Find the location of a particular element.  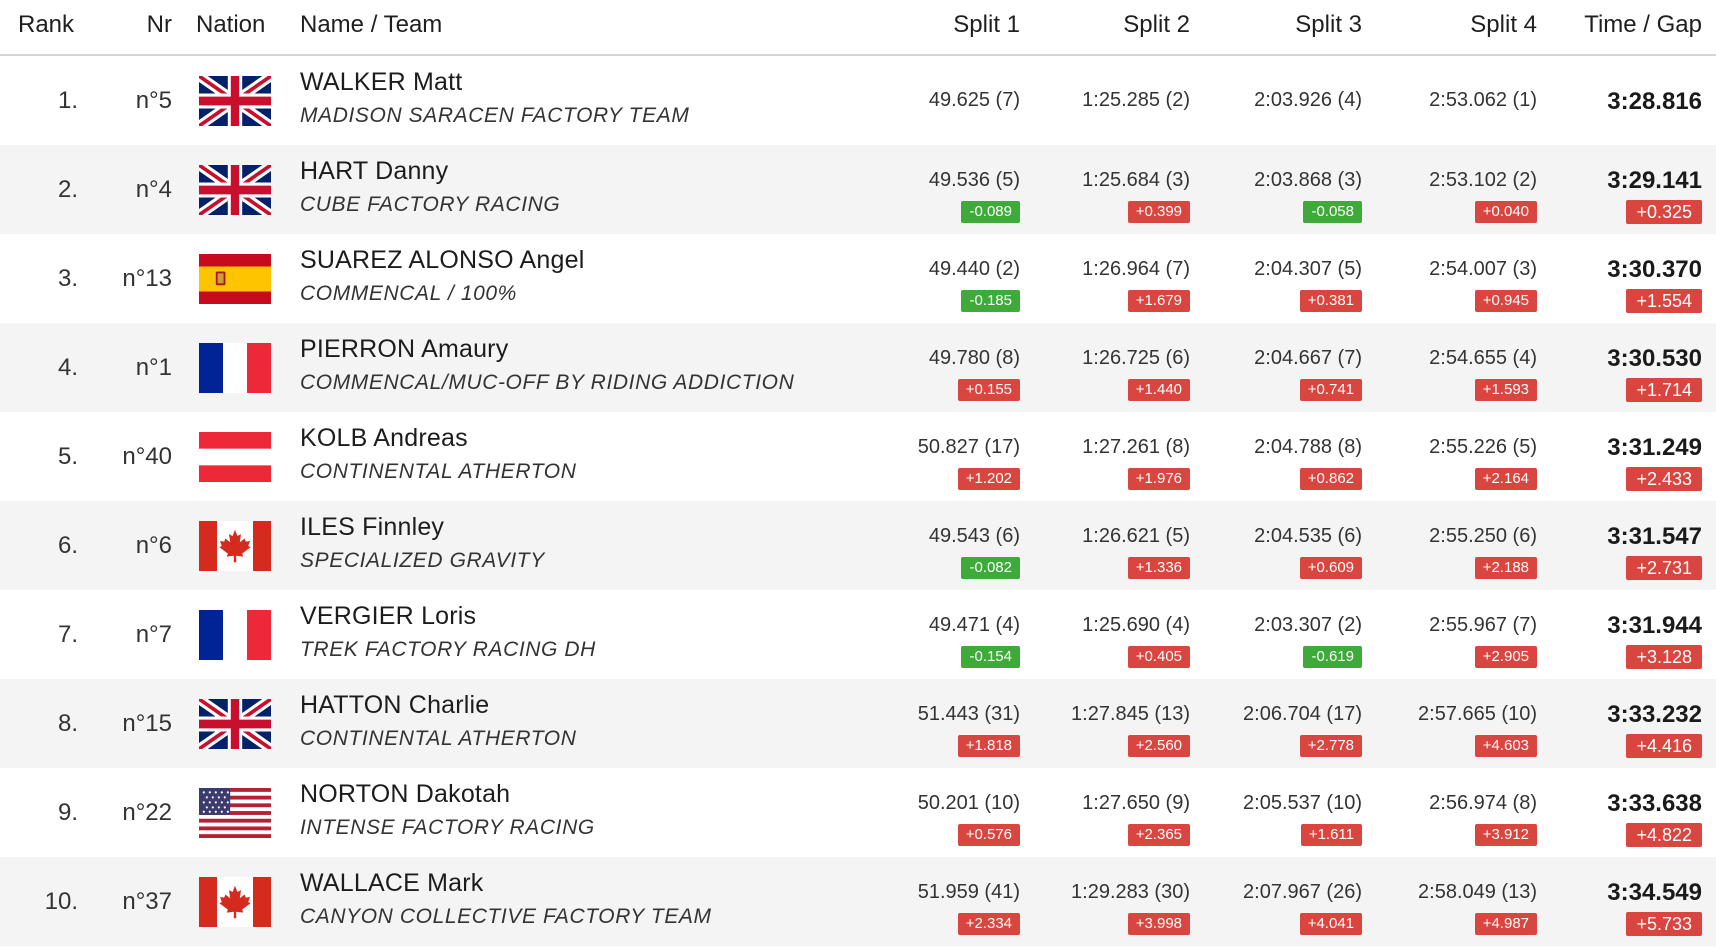

split-3-diff-badge: +1.611 is located at coordinates (1331, 835).